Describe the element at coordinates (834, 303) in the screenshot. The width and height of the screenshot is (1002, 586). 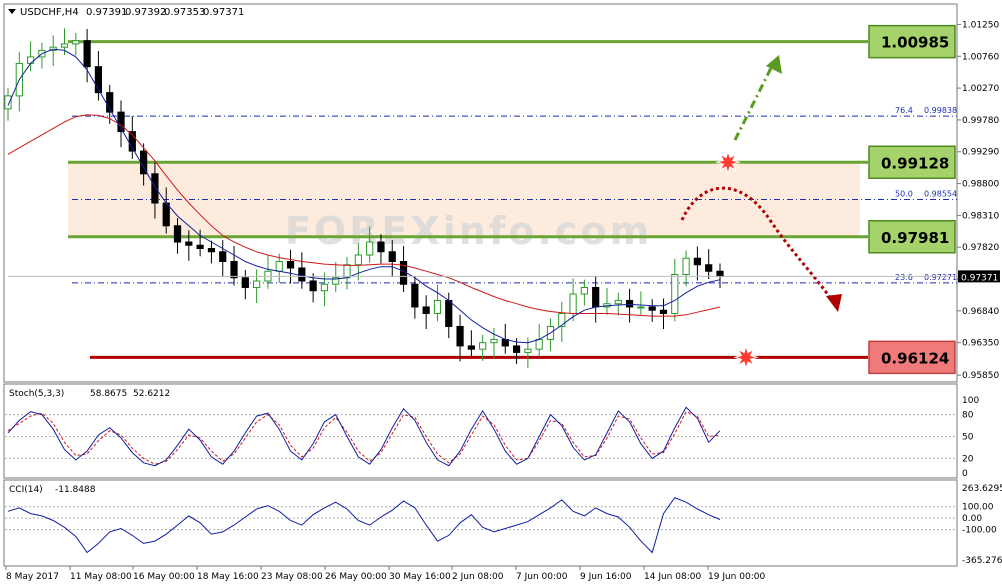
I see `bearish-arrow-head` at that location.